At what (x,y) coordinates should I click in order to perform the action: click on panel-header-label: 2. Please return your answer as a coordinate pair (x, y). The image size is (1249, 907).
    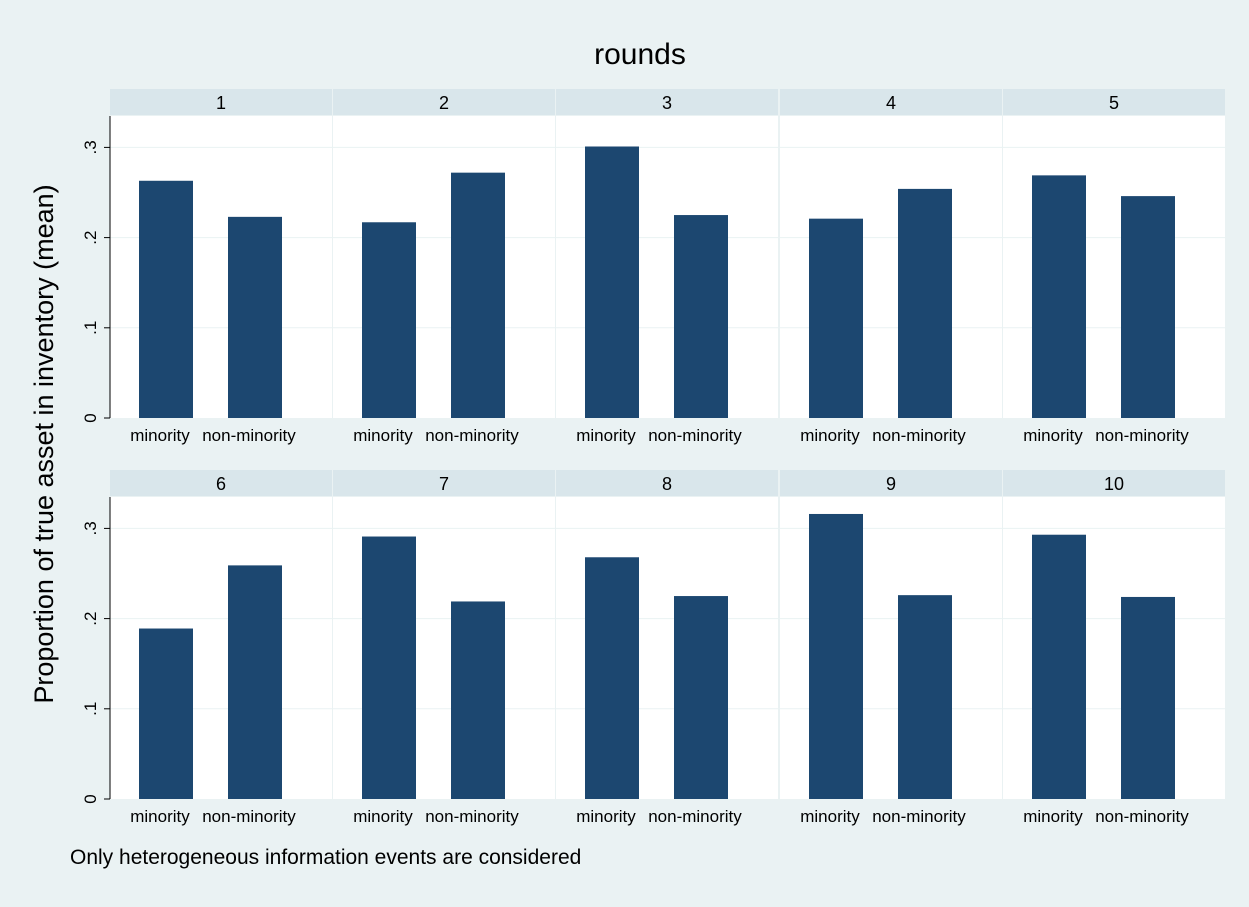
    Looking at the image, I should click on (444, 103).